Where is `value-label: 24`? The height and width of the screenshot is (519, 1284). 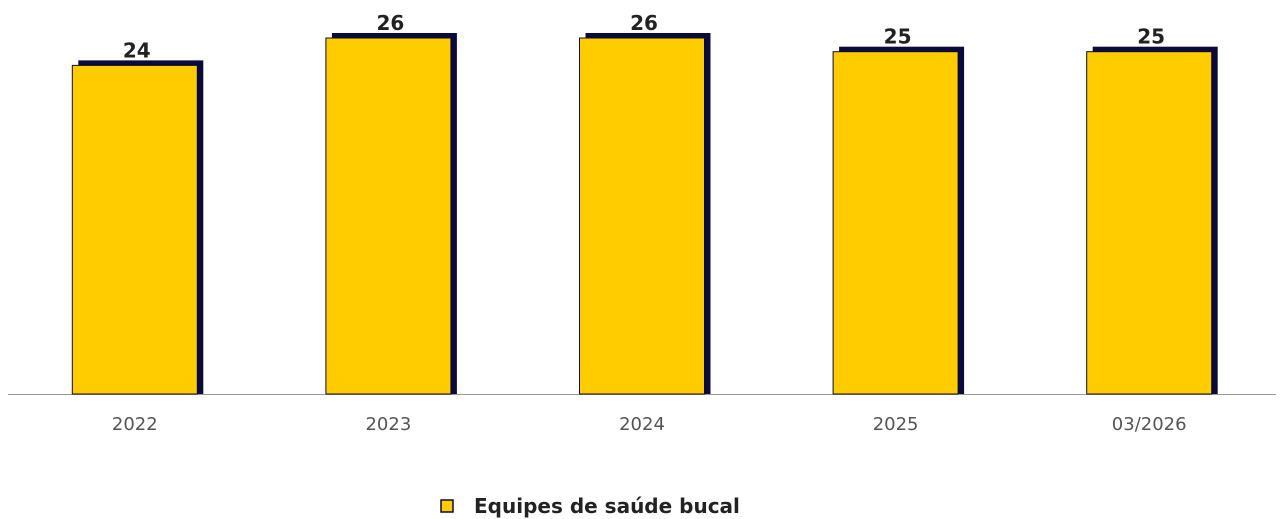 value-label: 24 is located at coordinates (137, 50).